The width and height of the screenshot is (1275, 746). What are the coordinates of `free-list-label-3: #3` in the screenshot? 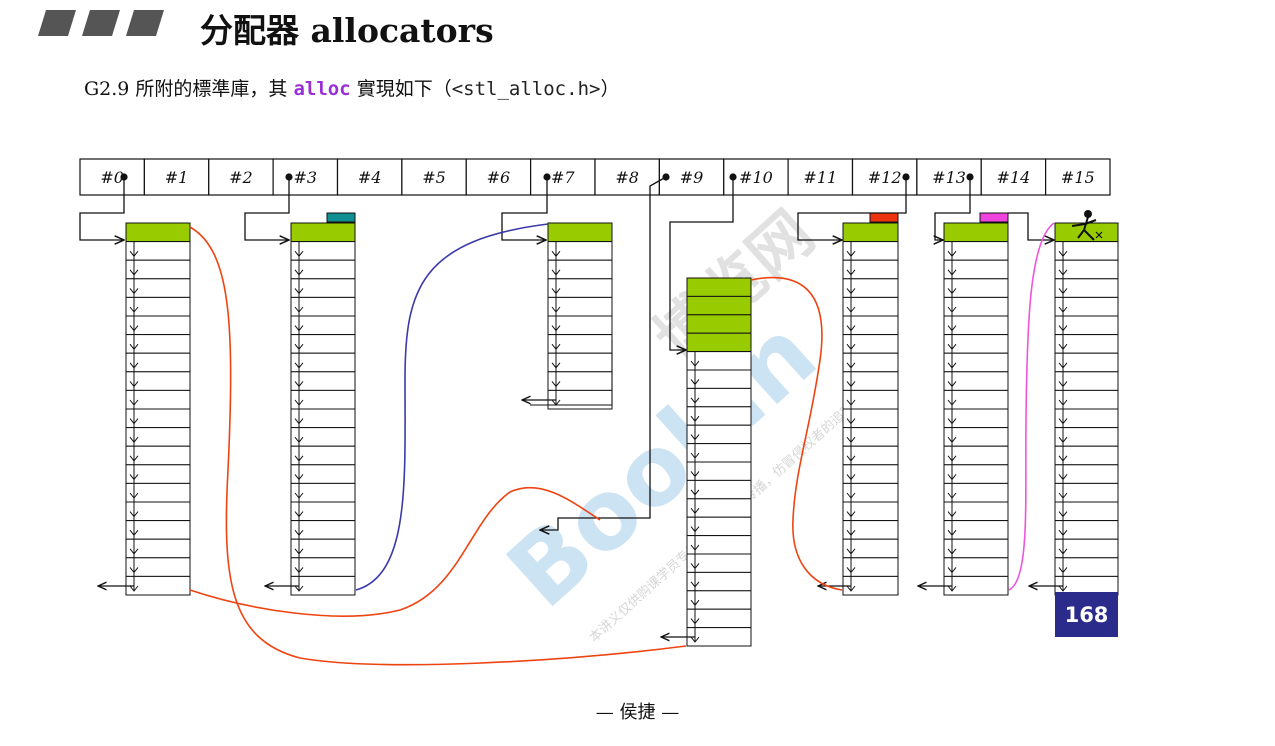 It's located at (306, 177).